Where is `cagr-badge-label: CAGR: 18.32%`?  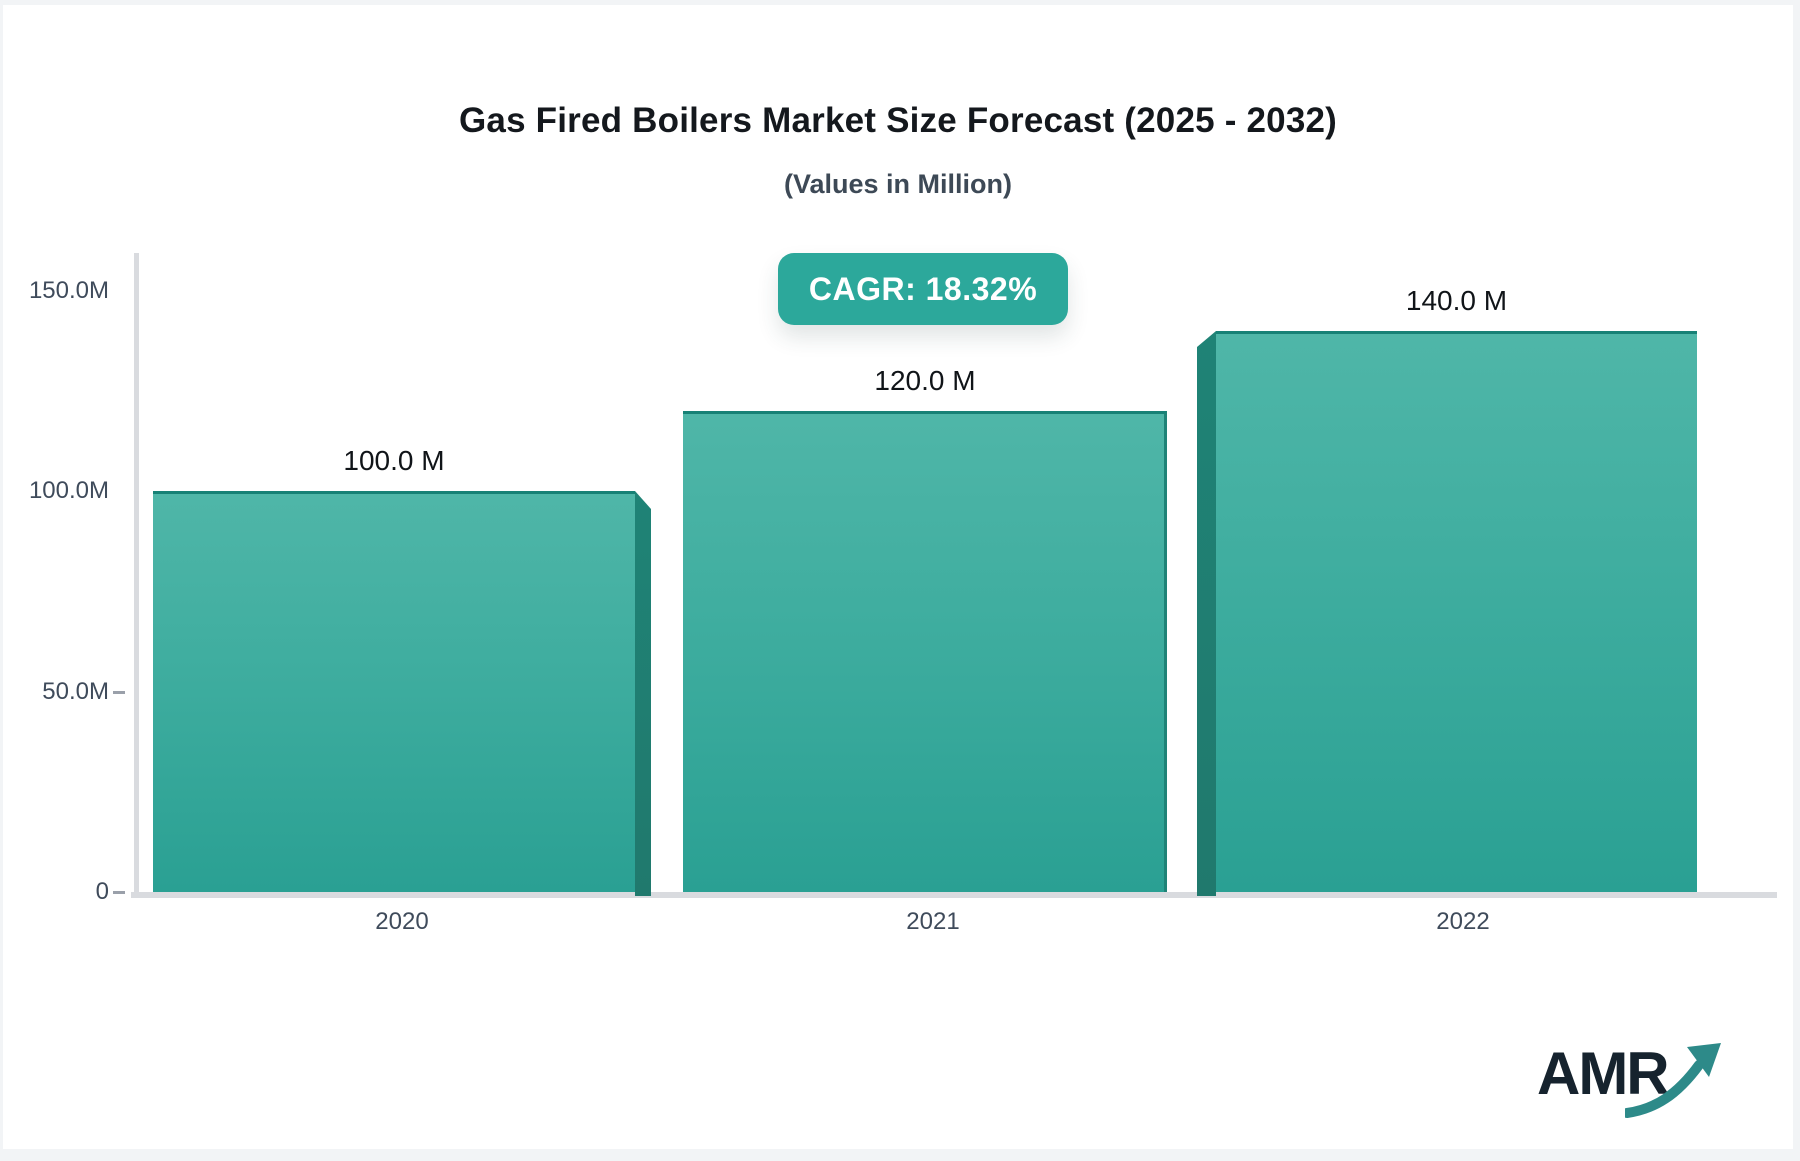
cagr-badge-label: CAGR: 18.32% is located at coordinates (923, 288).